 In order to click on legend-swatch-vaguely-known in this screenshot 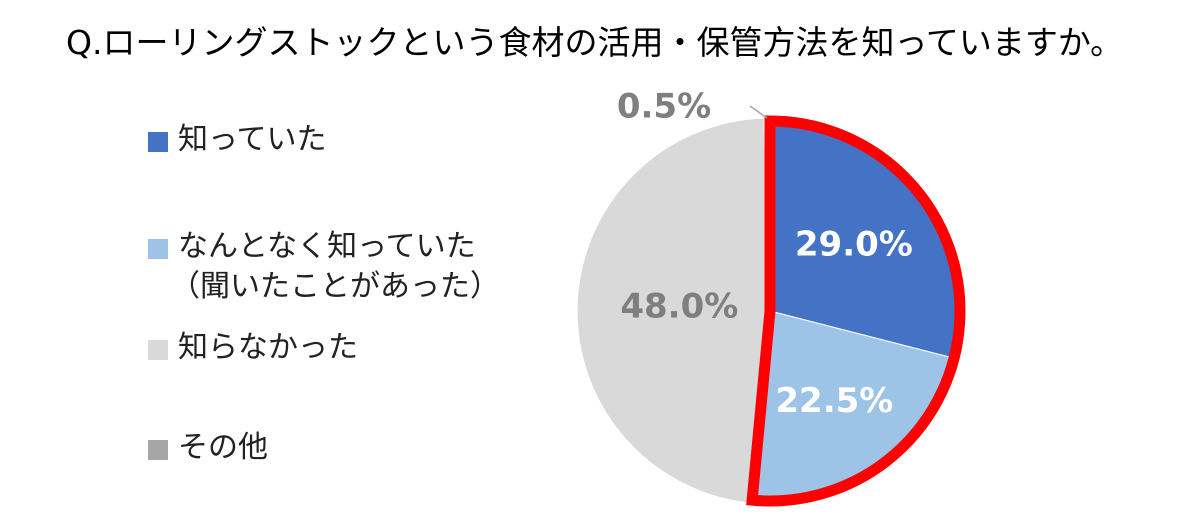, I will do `click(158, 249)`.